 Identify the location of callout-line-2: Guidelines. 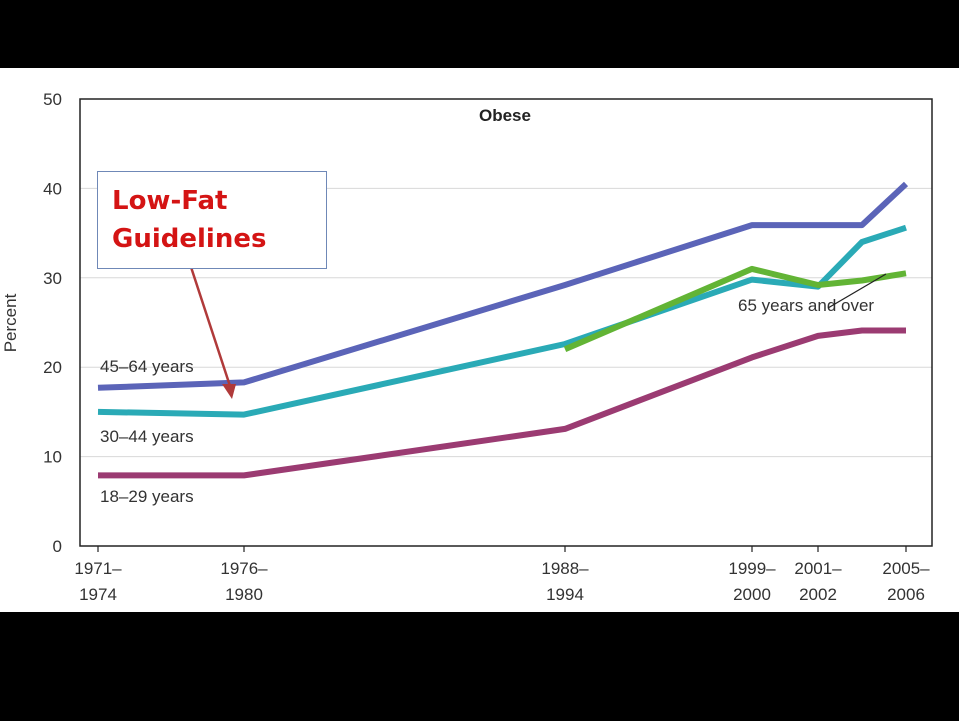
(189, 239).